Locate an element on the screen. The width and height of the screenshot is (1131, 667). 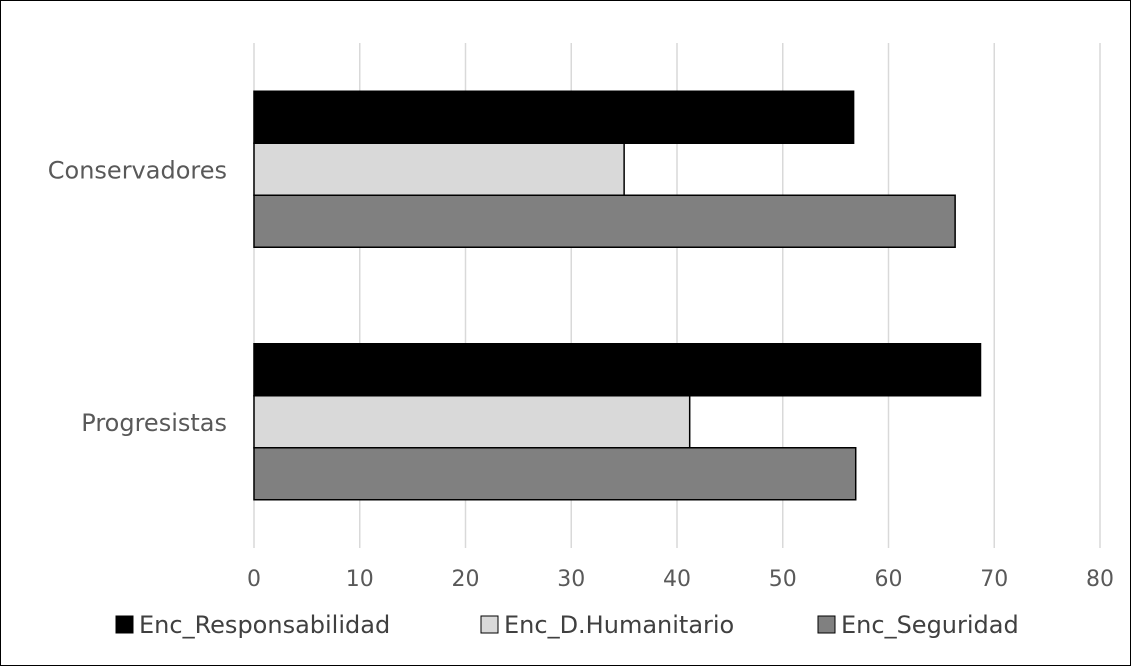
legend-label-enc-seguridad: Enc_Seguridad is located at coordinates (930, 625).